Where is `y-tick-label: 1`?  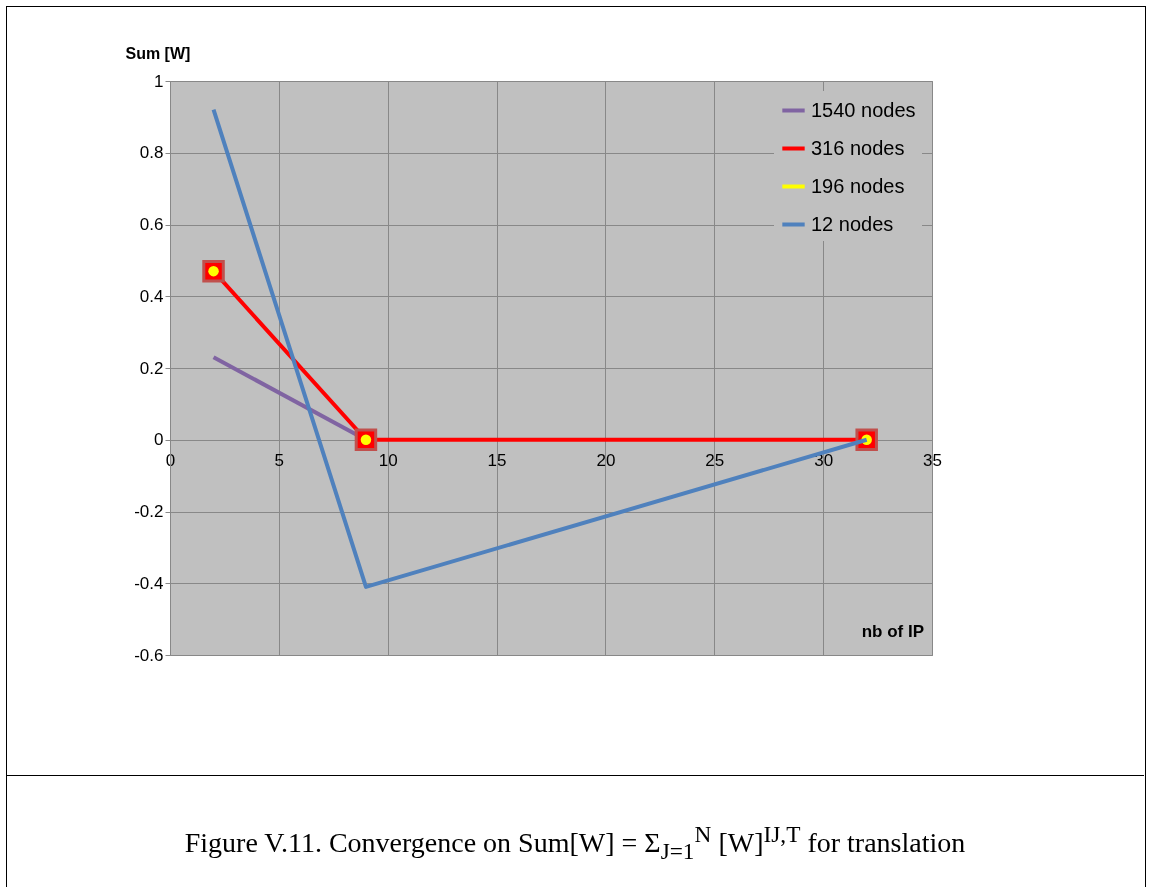
y-tick-label: 1 is located at coordinates (159, 81).